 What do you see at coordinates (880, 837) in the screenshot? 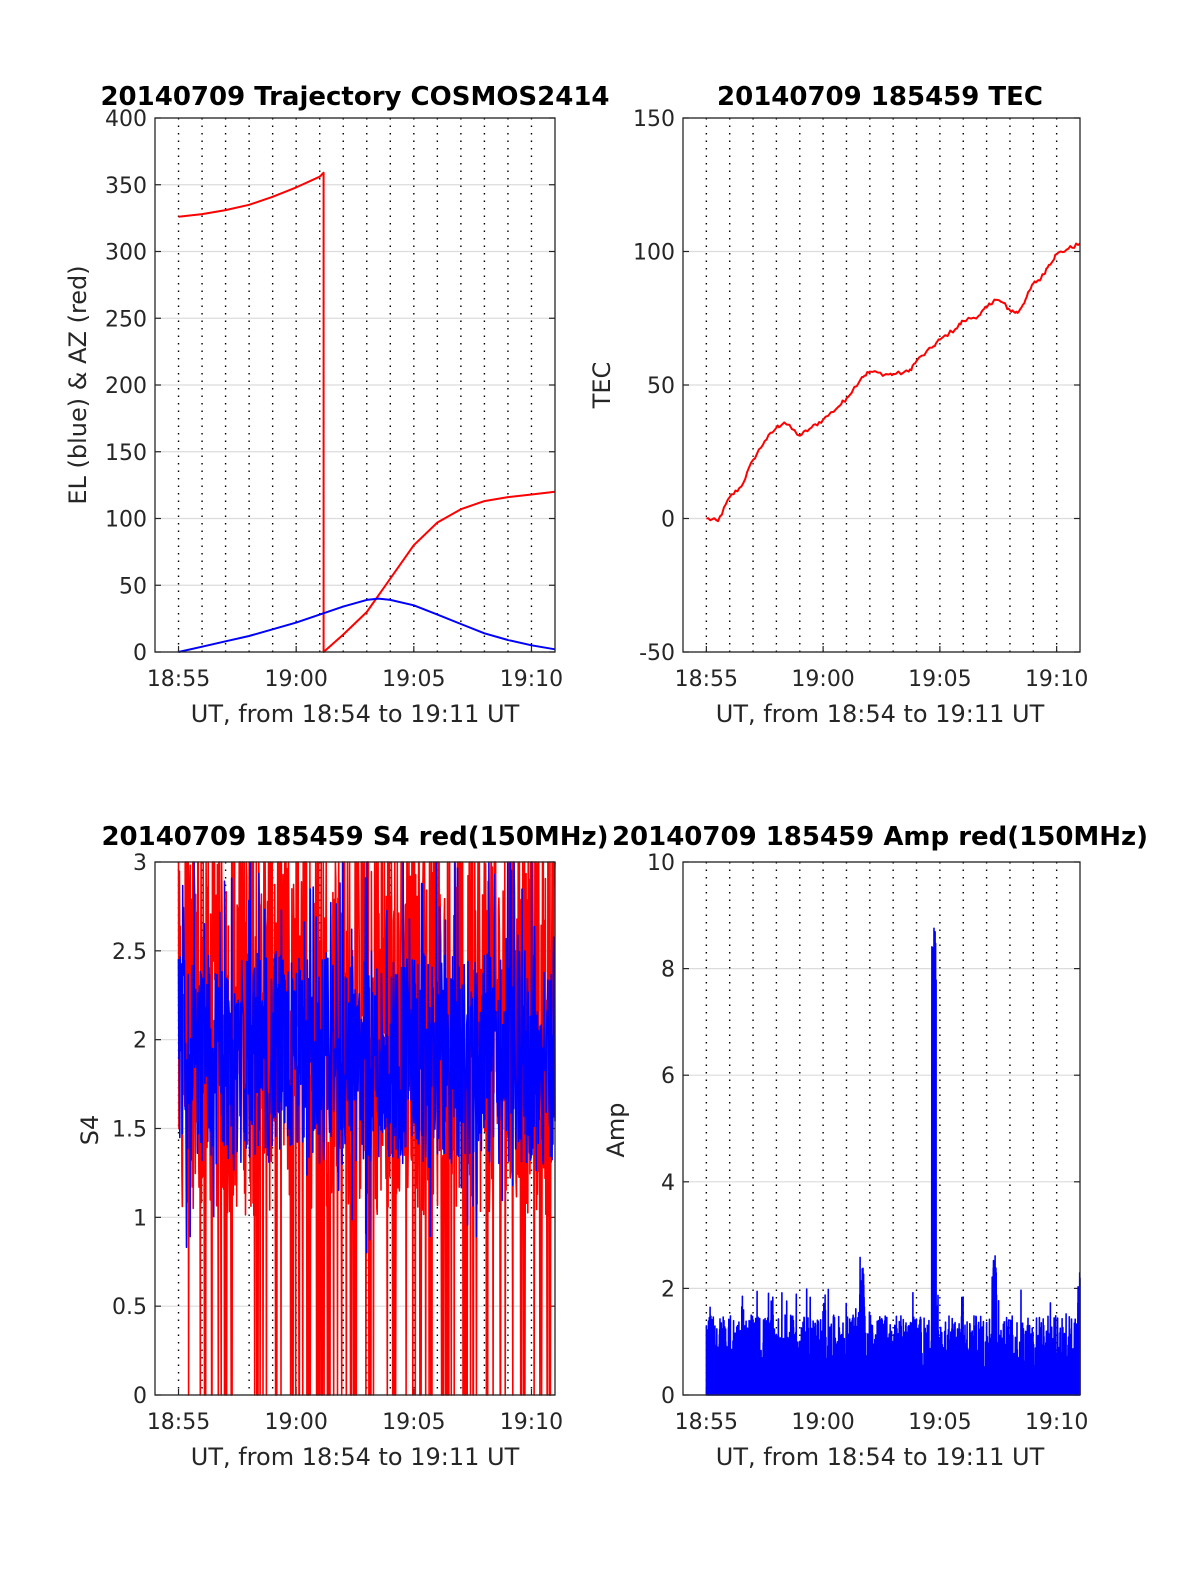
I see `amp-title: 20140709 185459 Amp red(150MHz)` at bounding box center [880, 837].